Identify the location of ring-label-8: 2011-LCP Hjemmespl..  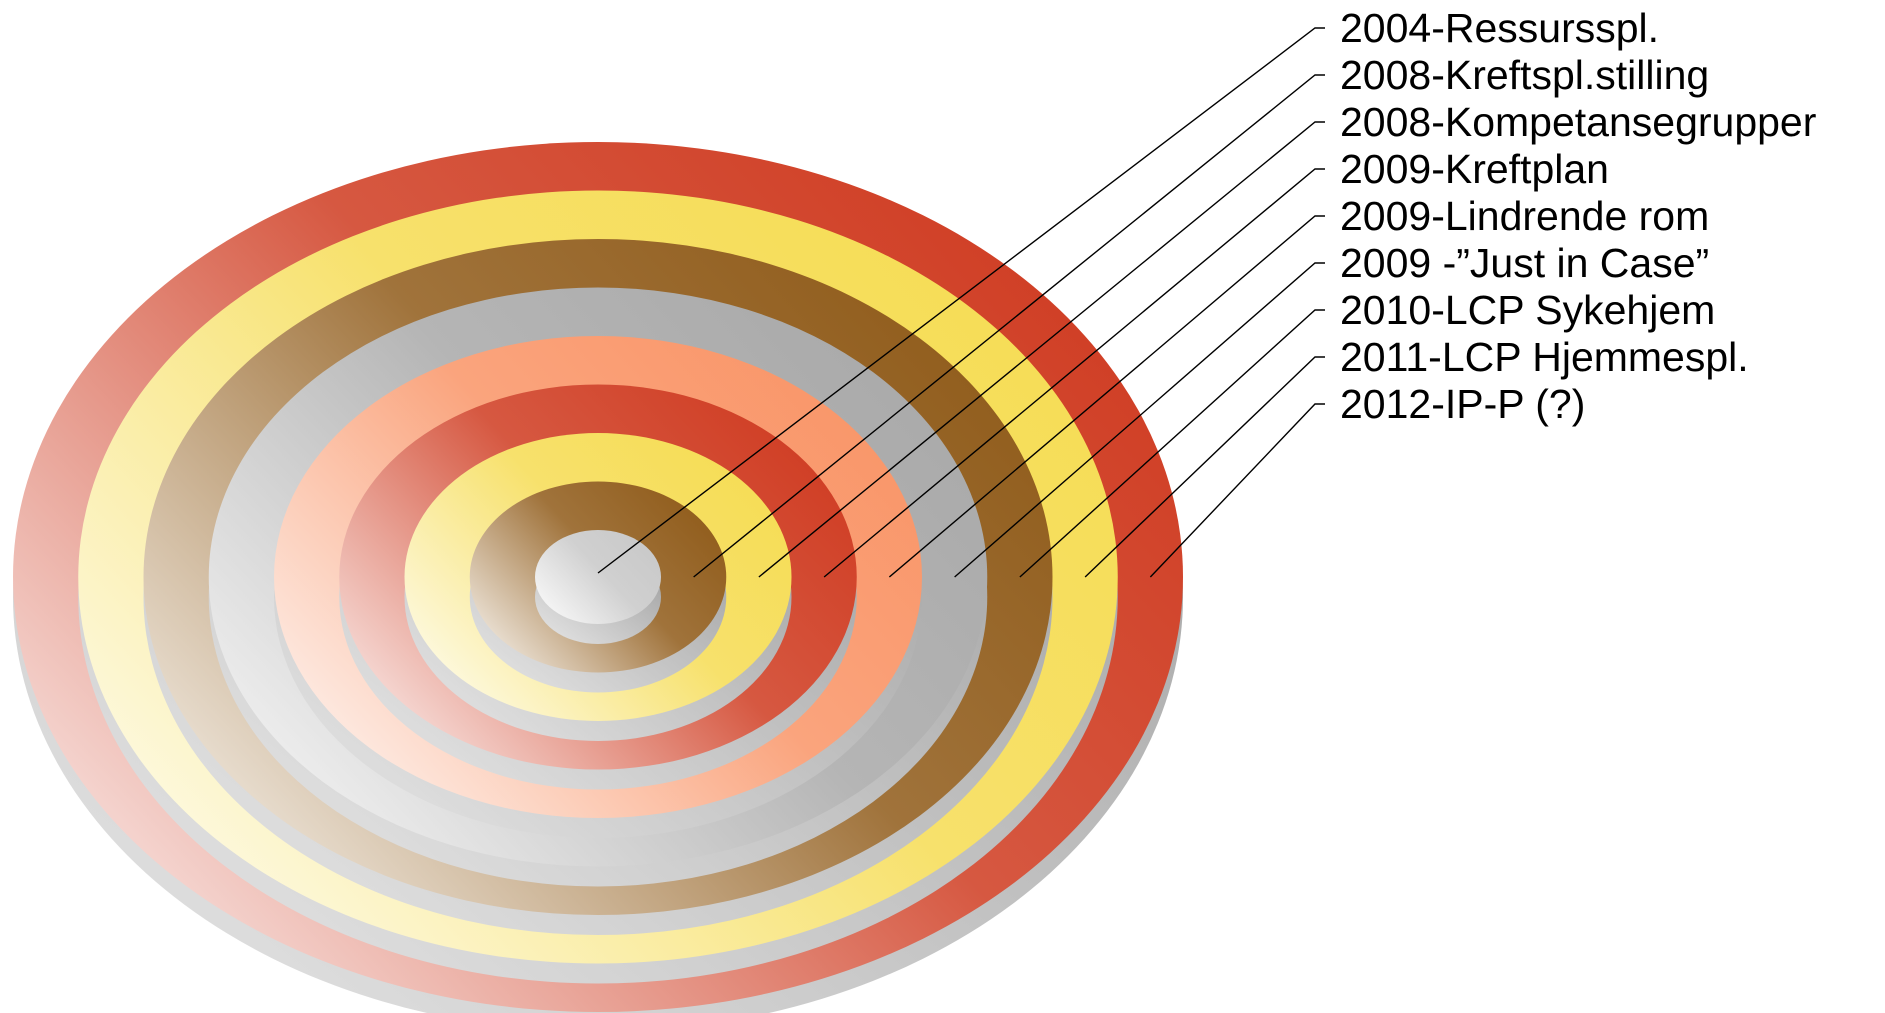
(1544, 357).